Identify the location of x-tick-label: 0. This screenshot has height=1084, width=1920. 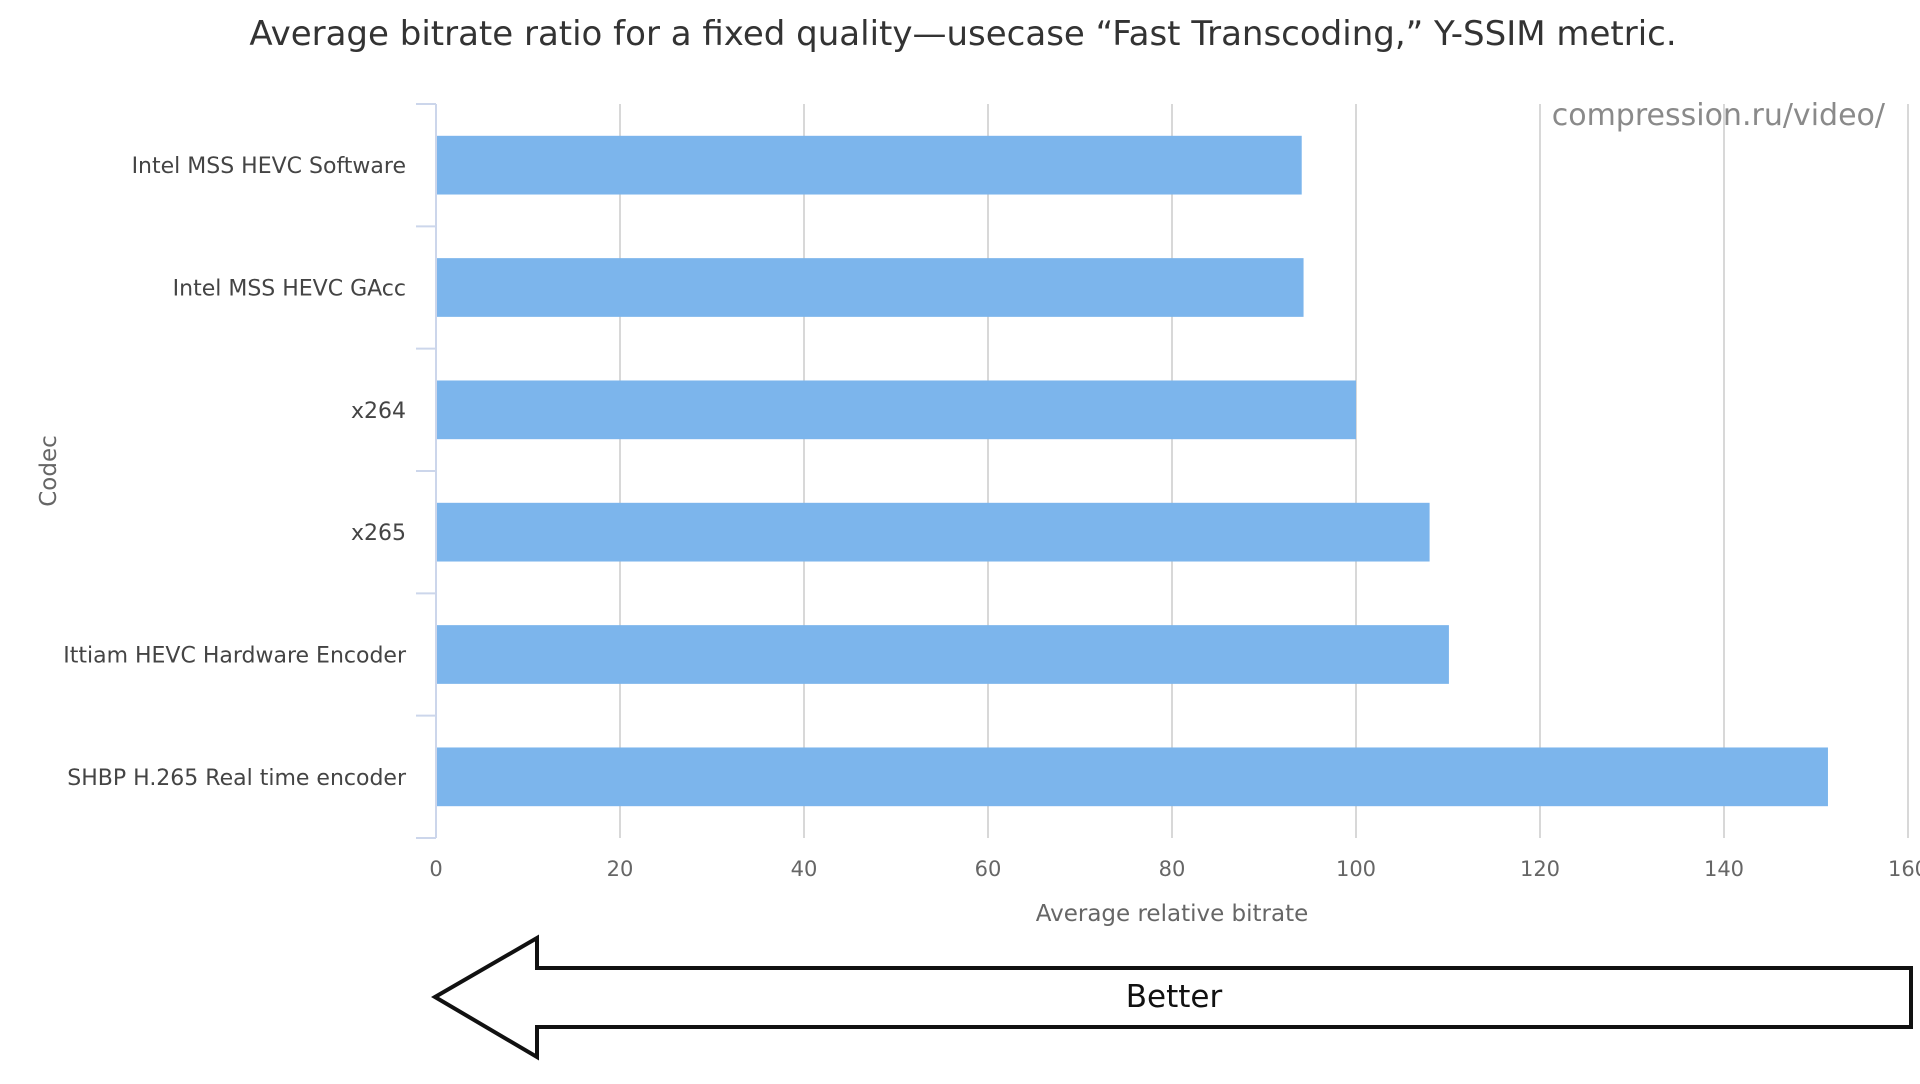
(435, 869).